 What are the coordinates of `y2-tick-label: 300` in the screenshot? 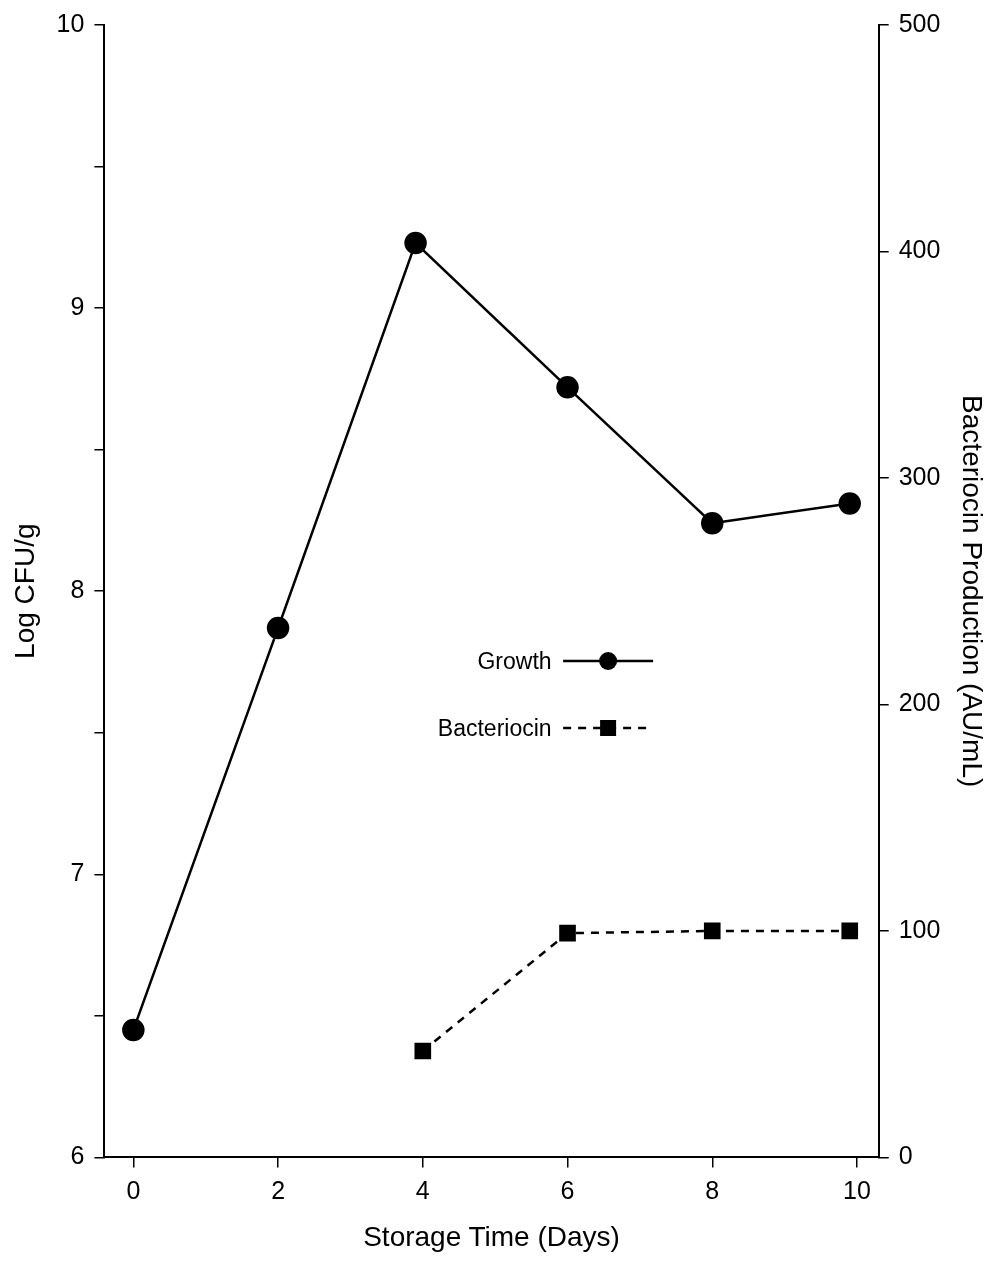 It's located at (919, 475).